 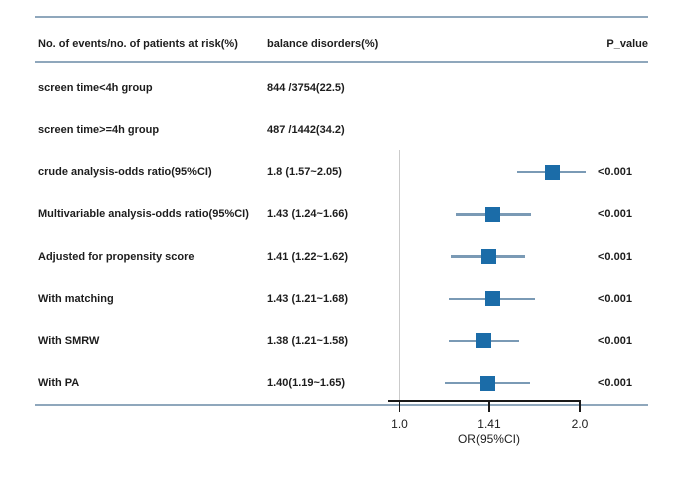 What do you see at coordinates (125, 172) in the screenshot?
I see `row-label: crude analysis-odds ratio(95%CI)` at bounding box center [125, 172].